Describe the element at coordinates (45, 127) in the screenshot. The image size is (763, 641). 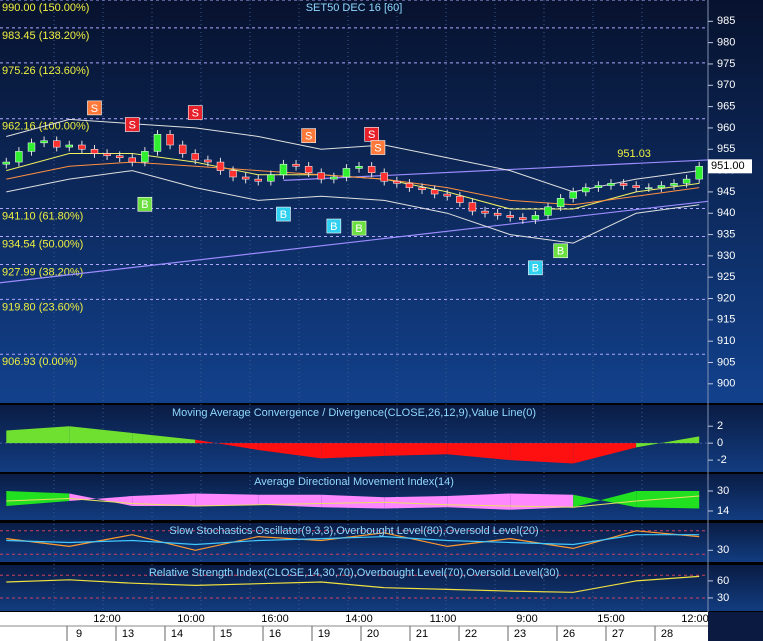
I see `fib-label: 962.16 (100.00%)` at that location.